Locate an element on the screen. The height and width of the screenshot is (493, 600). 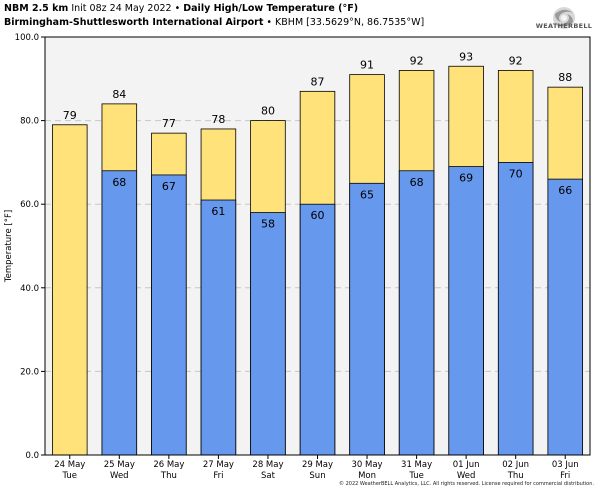
x-tick-label-weekday: Sat is located at coordinates (268, 476).